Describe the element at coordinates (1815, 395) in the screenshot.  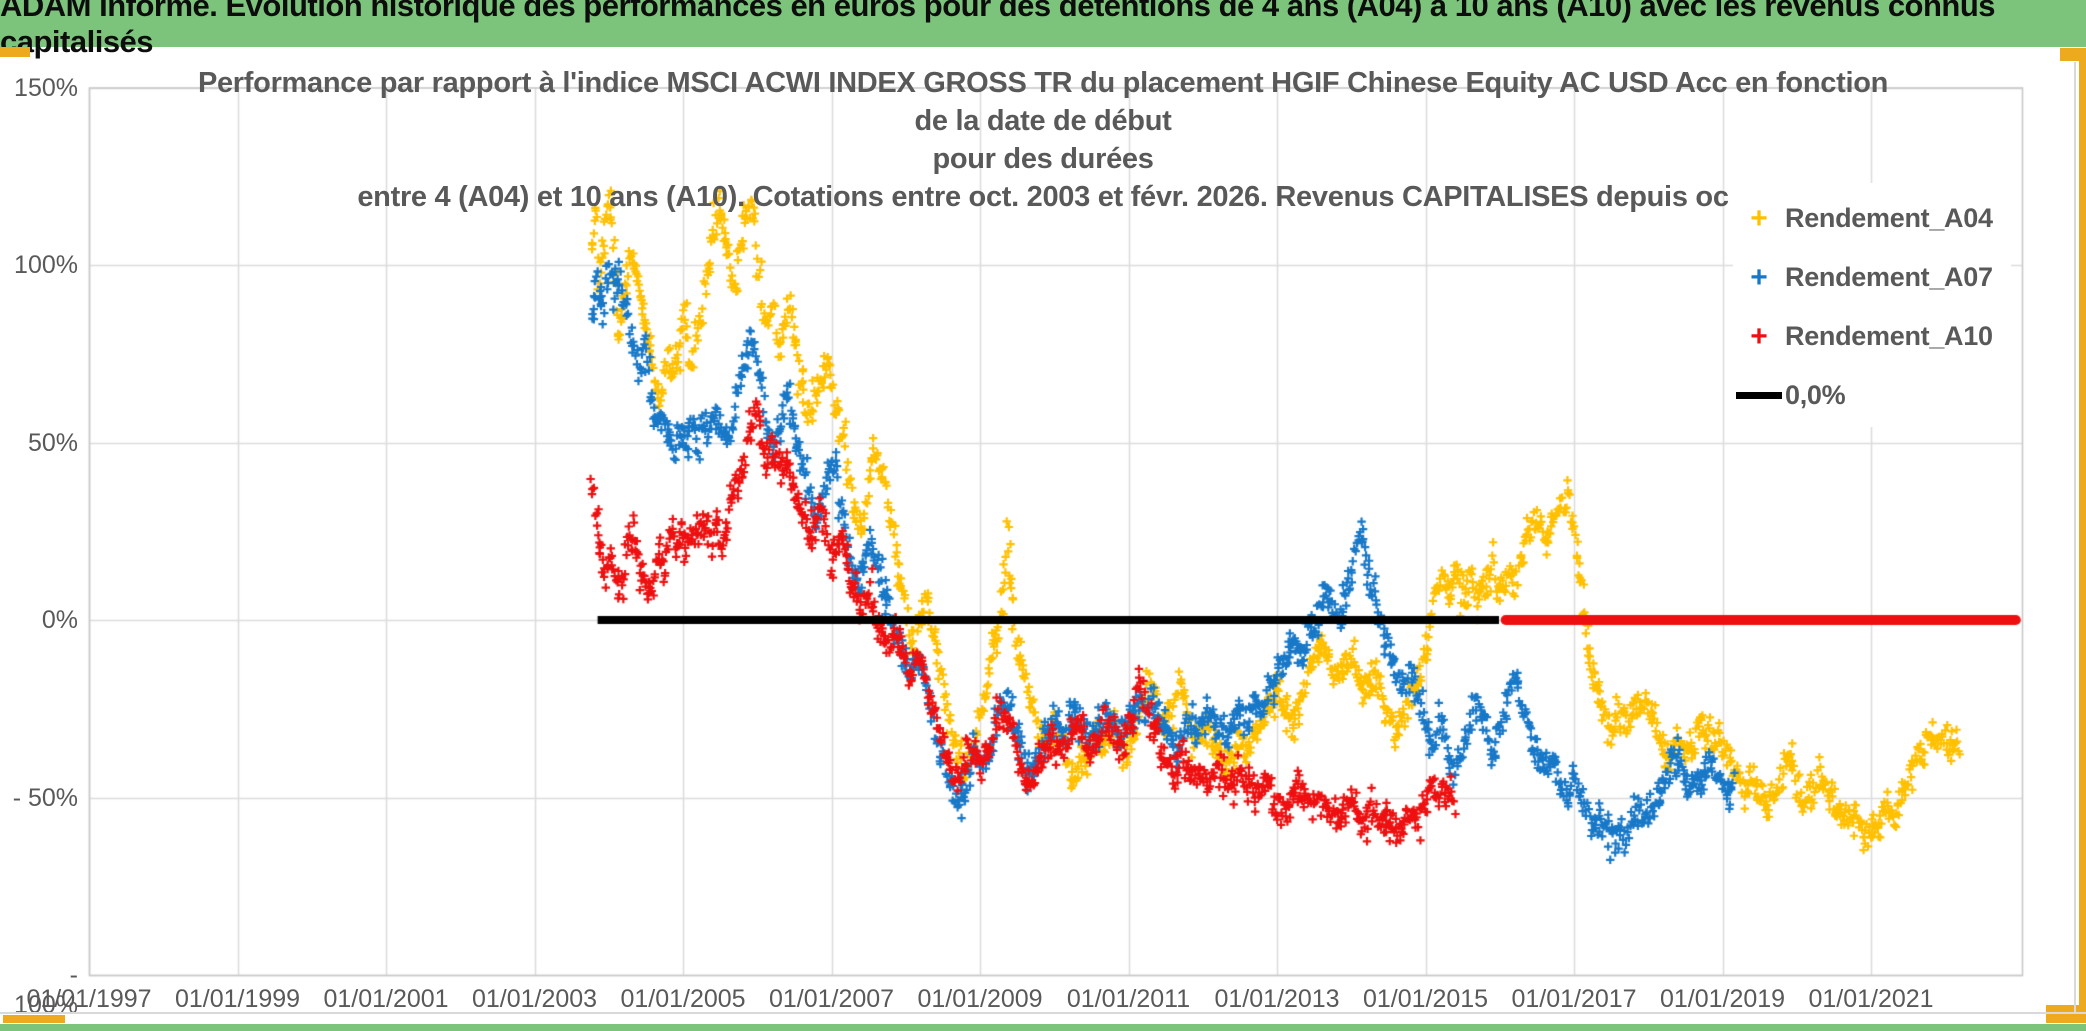
I see `legend-label: 0,0%` at that location.